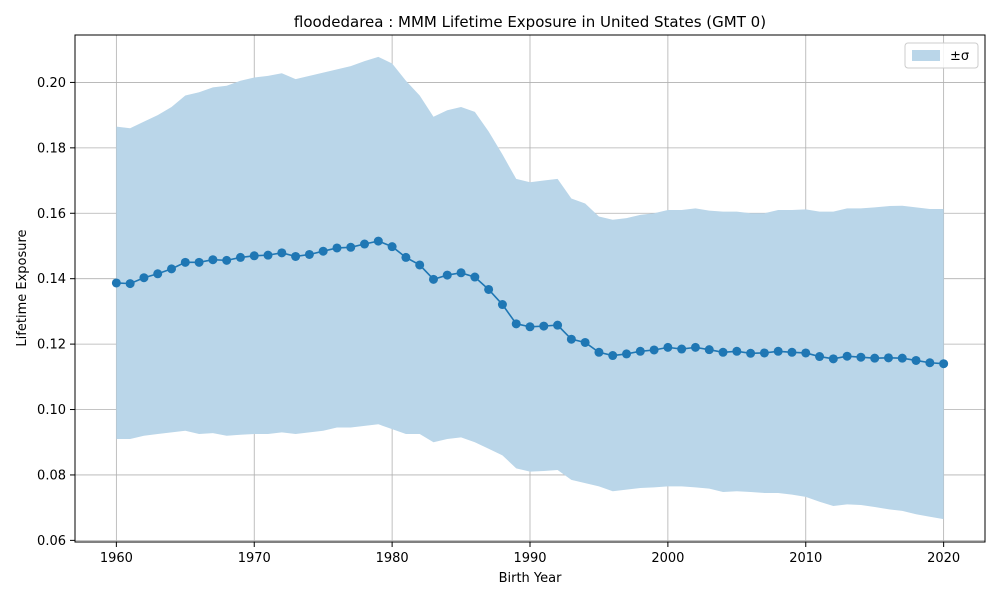  What do you see at coordinates (392, 558) in the screenshot?
I see `x-tick-label: 1980` at bounding box center [392, 558].